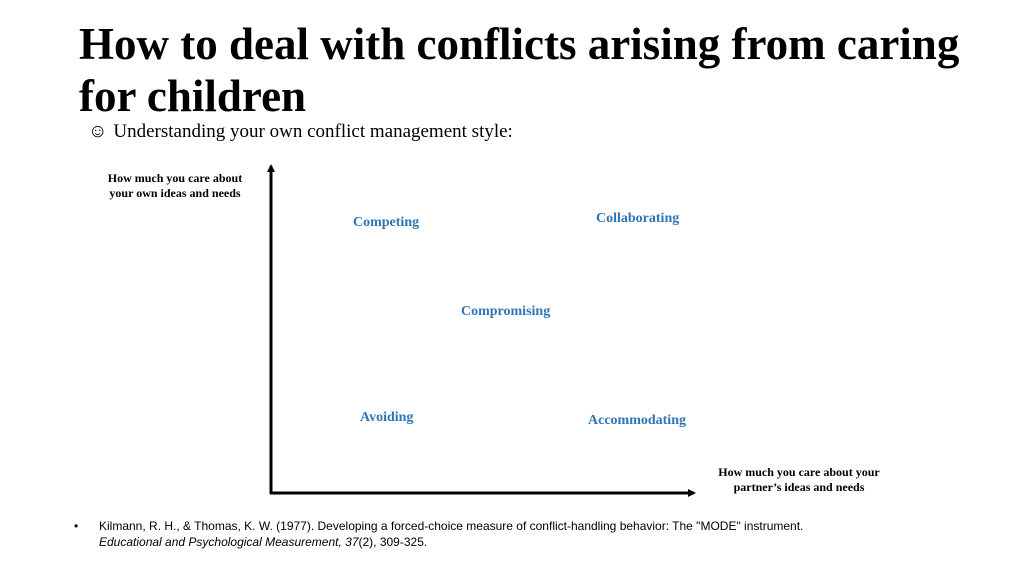  What do you see at coordinates (393, 542) in the screenshot?
I see `reference-issue-pages: (2), 309-325.` at bounding box center [393, 542].